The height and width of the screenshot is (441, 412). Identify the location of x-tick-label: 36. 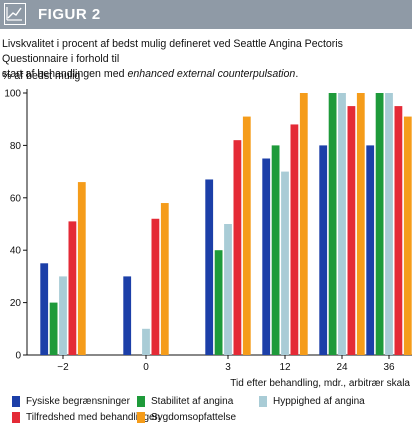
(389, 367).